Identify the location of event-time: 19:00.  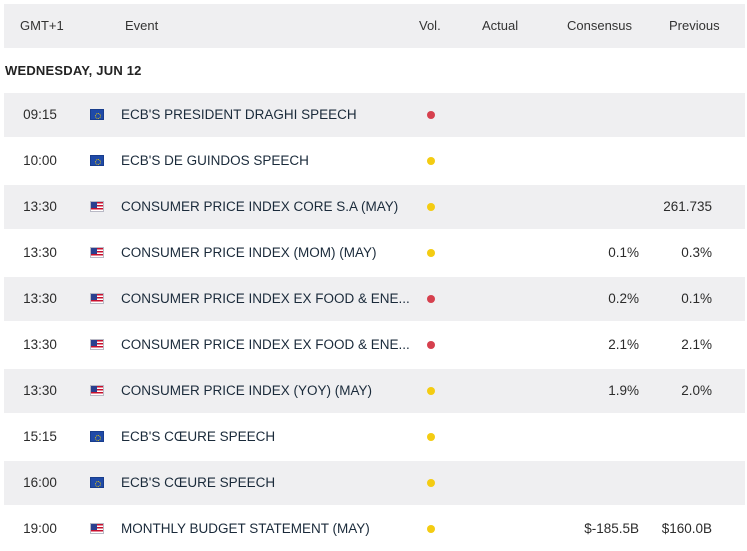
(40, 528).